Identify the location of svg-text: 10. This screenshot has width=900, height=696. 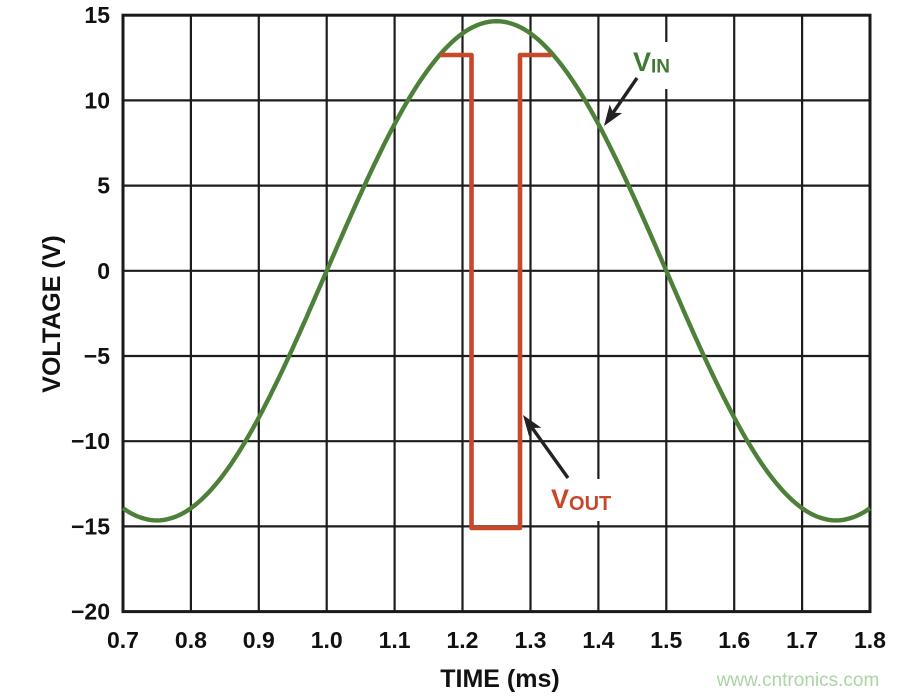
(97, 100).